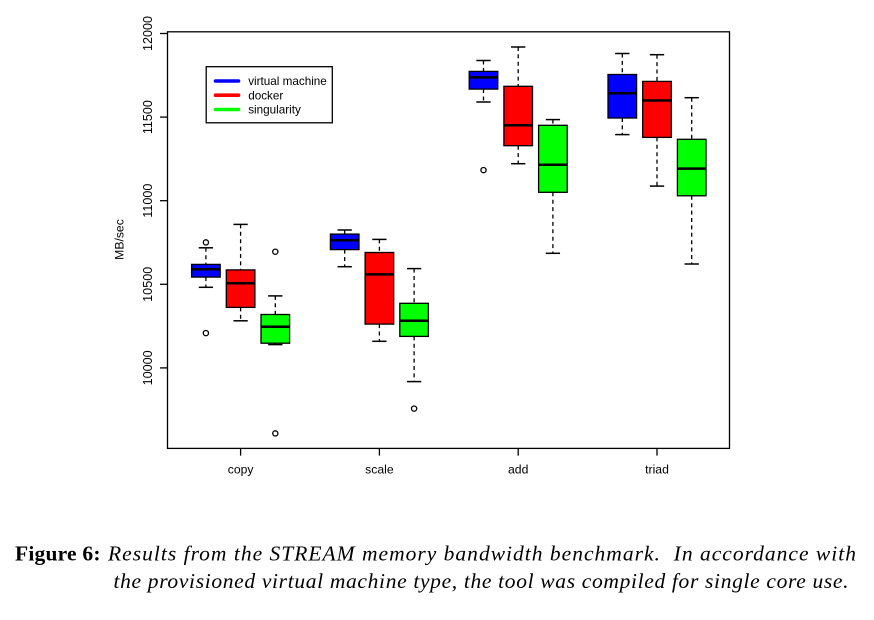 This screenshot has height=620, width=874. Describe the element at coordinates (58, 554) in the screenshot. I see `svg-text: Figure 6:` at that location.